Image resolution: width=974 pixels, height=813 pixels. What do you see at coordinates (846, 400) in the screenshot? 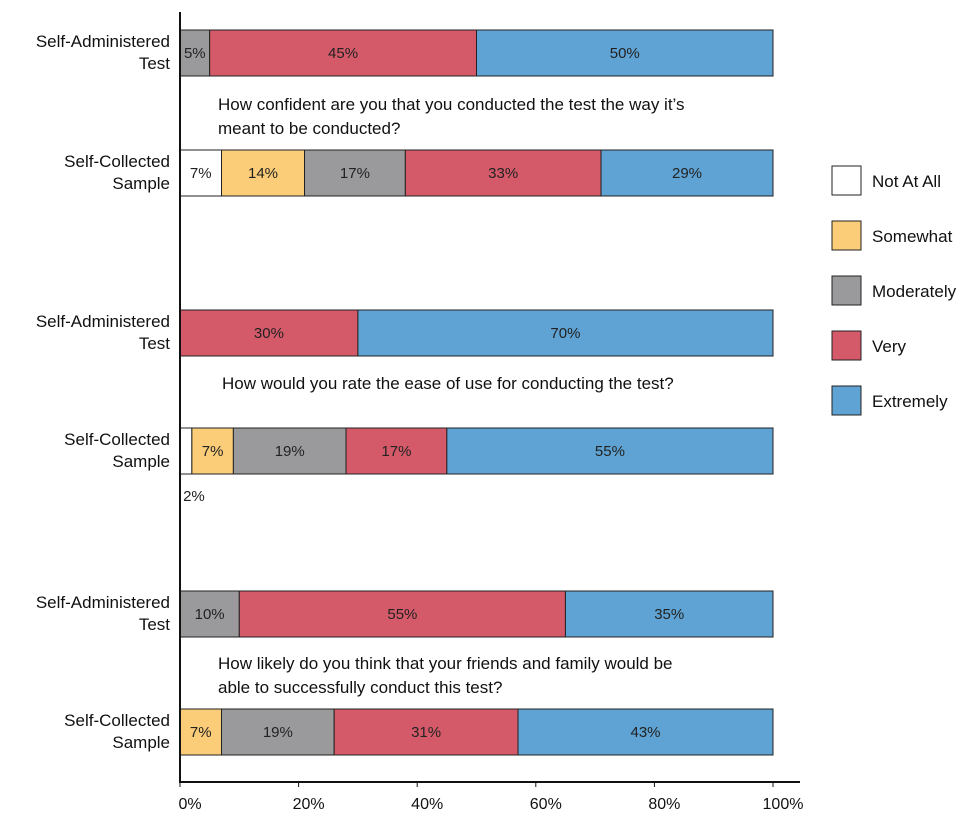
I see `legend-swatch-extremely` at bounding box center [846, 400].